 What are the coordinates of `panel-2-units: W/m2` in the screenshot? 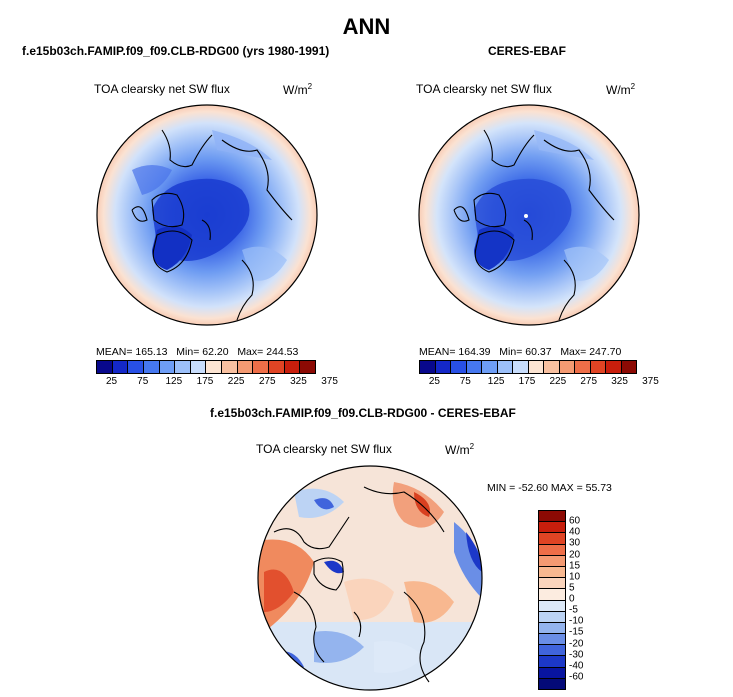 It's located at (621, 89).